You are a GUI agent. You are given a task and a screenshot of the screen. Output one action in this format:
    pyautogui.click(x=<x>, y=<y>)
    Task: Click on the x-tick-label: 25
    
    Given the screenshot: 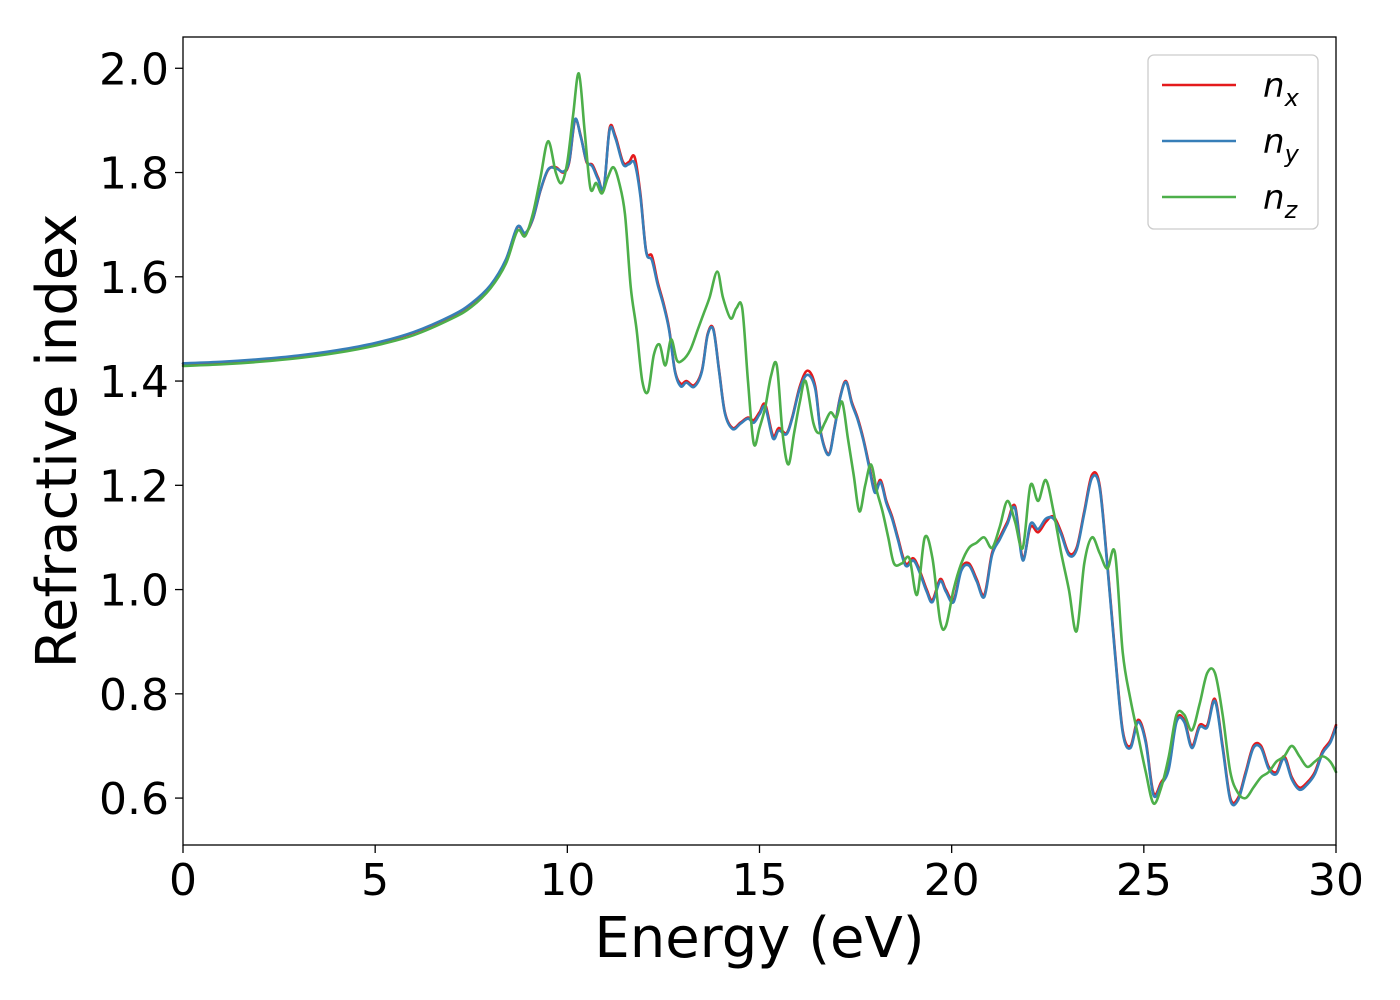 What is the action you would take?
    pyautogui.click(x=1144, y=880)
    